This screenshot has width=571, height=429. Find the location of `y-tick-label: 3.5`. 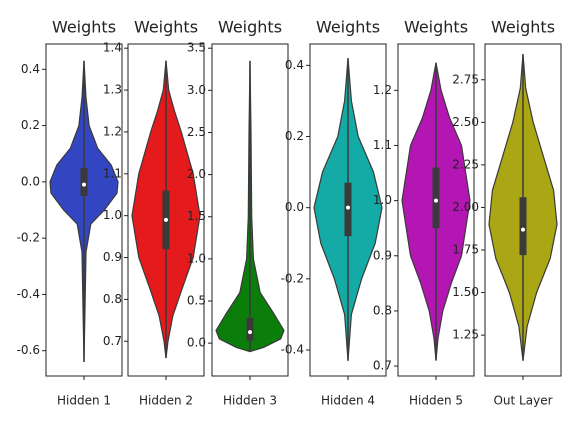

y-tick-label: 3.5 is located at coordinates (196, 48).